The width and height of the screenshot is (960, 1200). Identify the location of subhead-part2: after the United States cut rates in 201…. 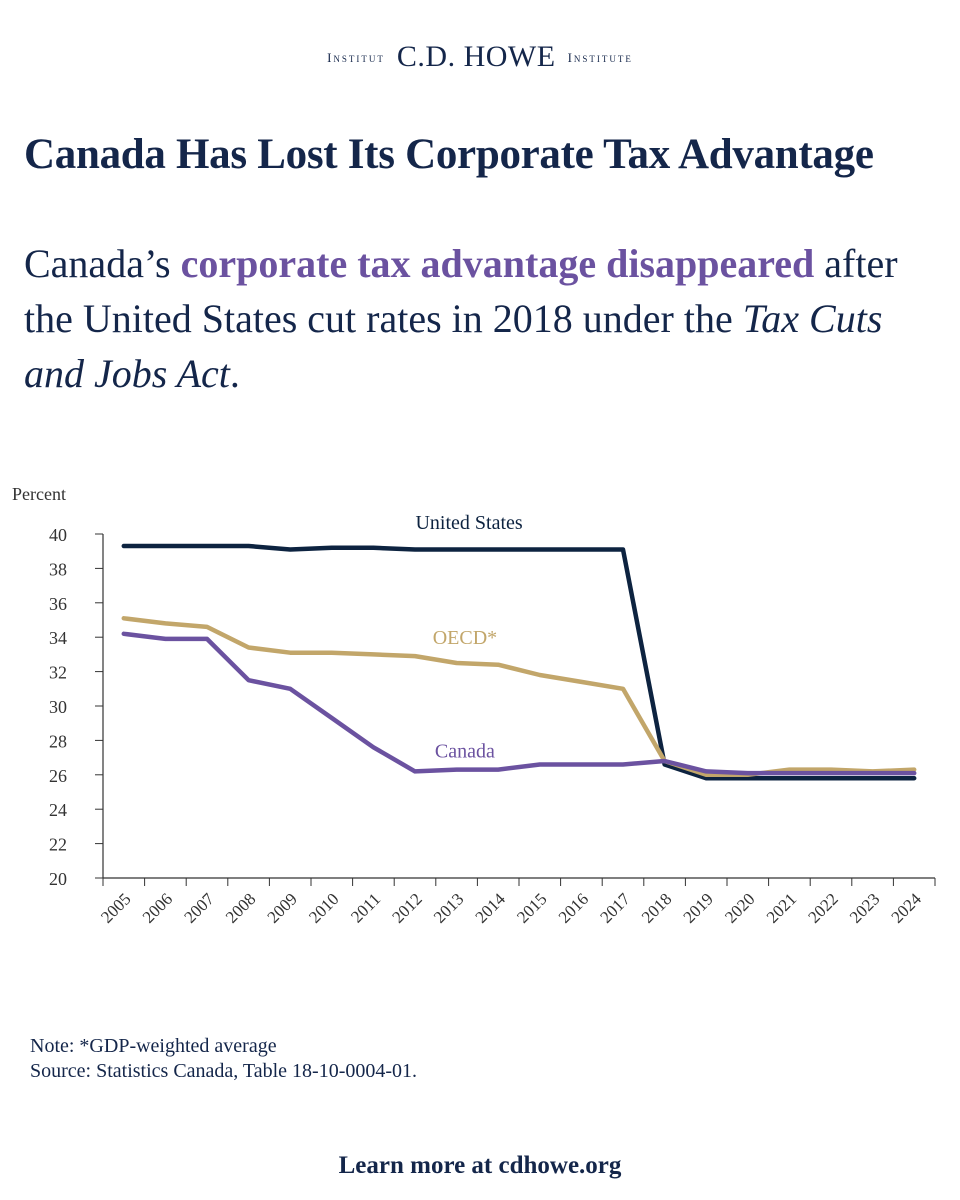
(461, 291).